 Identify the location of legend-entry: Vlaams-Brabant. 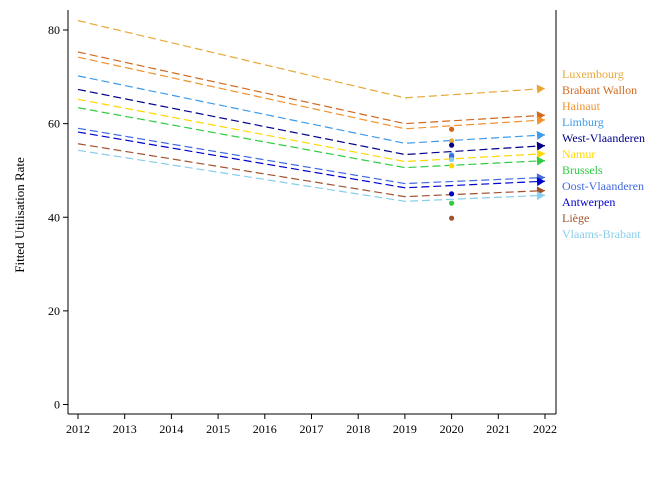
(601, 234).